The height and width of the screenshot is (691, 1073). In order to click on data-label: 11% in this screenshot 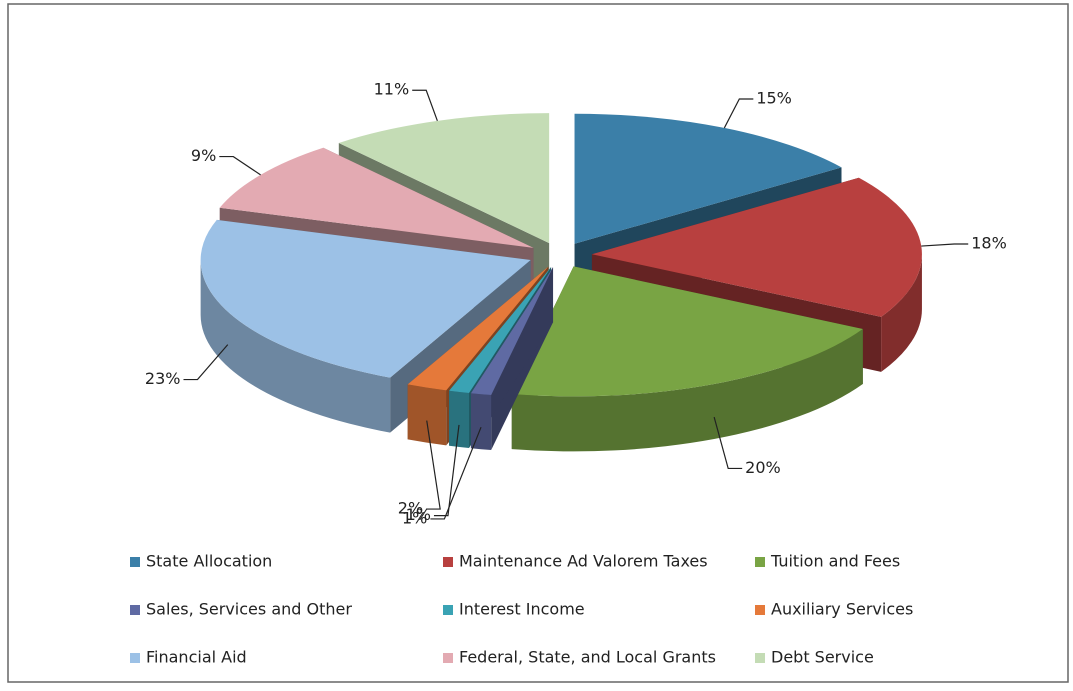, I will do `click(392, 89)`.